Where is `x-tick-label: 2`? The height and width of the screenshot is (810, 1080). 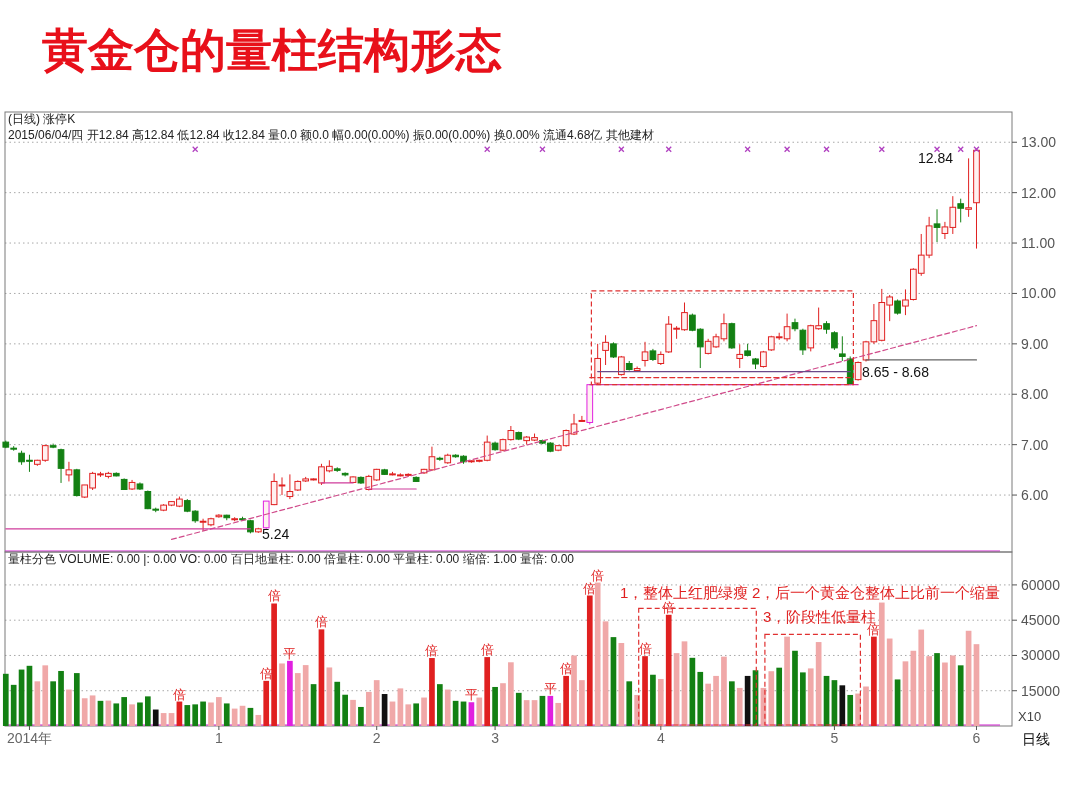
x-tick-label: 2 is located at coordinates (376, 738).